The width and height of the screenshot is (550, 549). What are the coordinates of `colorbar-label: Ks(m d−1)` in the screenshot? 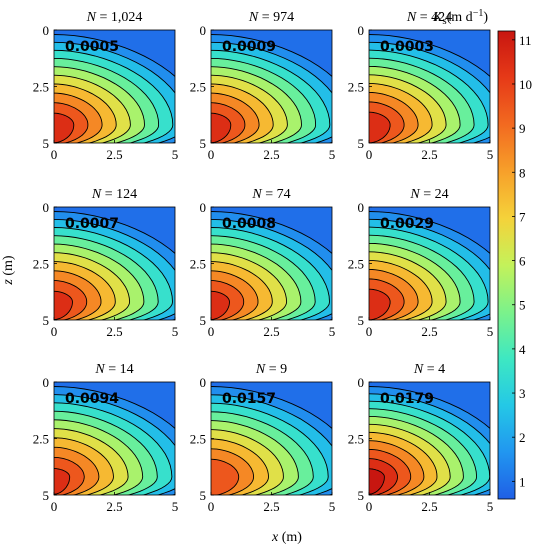 It's located at (460, 17).